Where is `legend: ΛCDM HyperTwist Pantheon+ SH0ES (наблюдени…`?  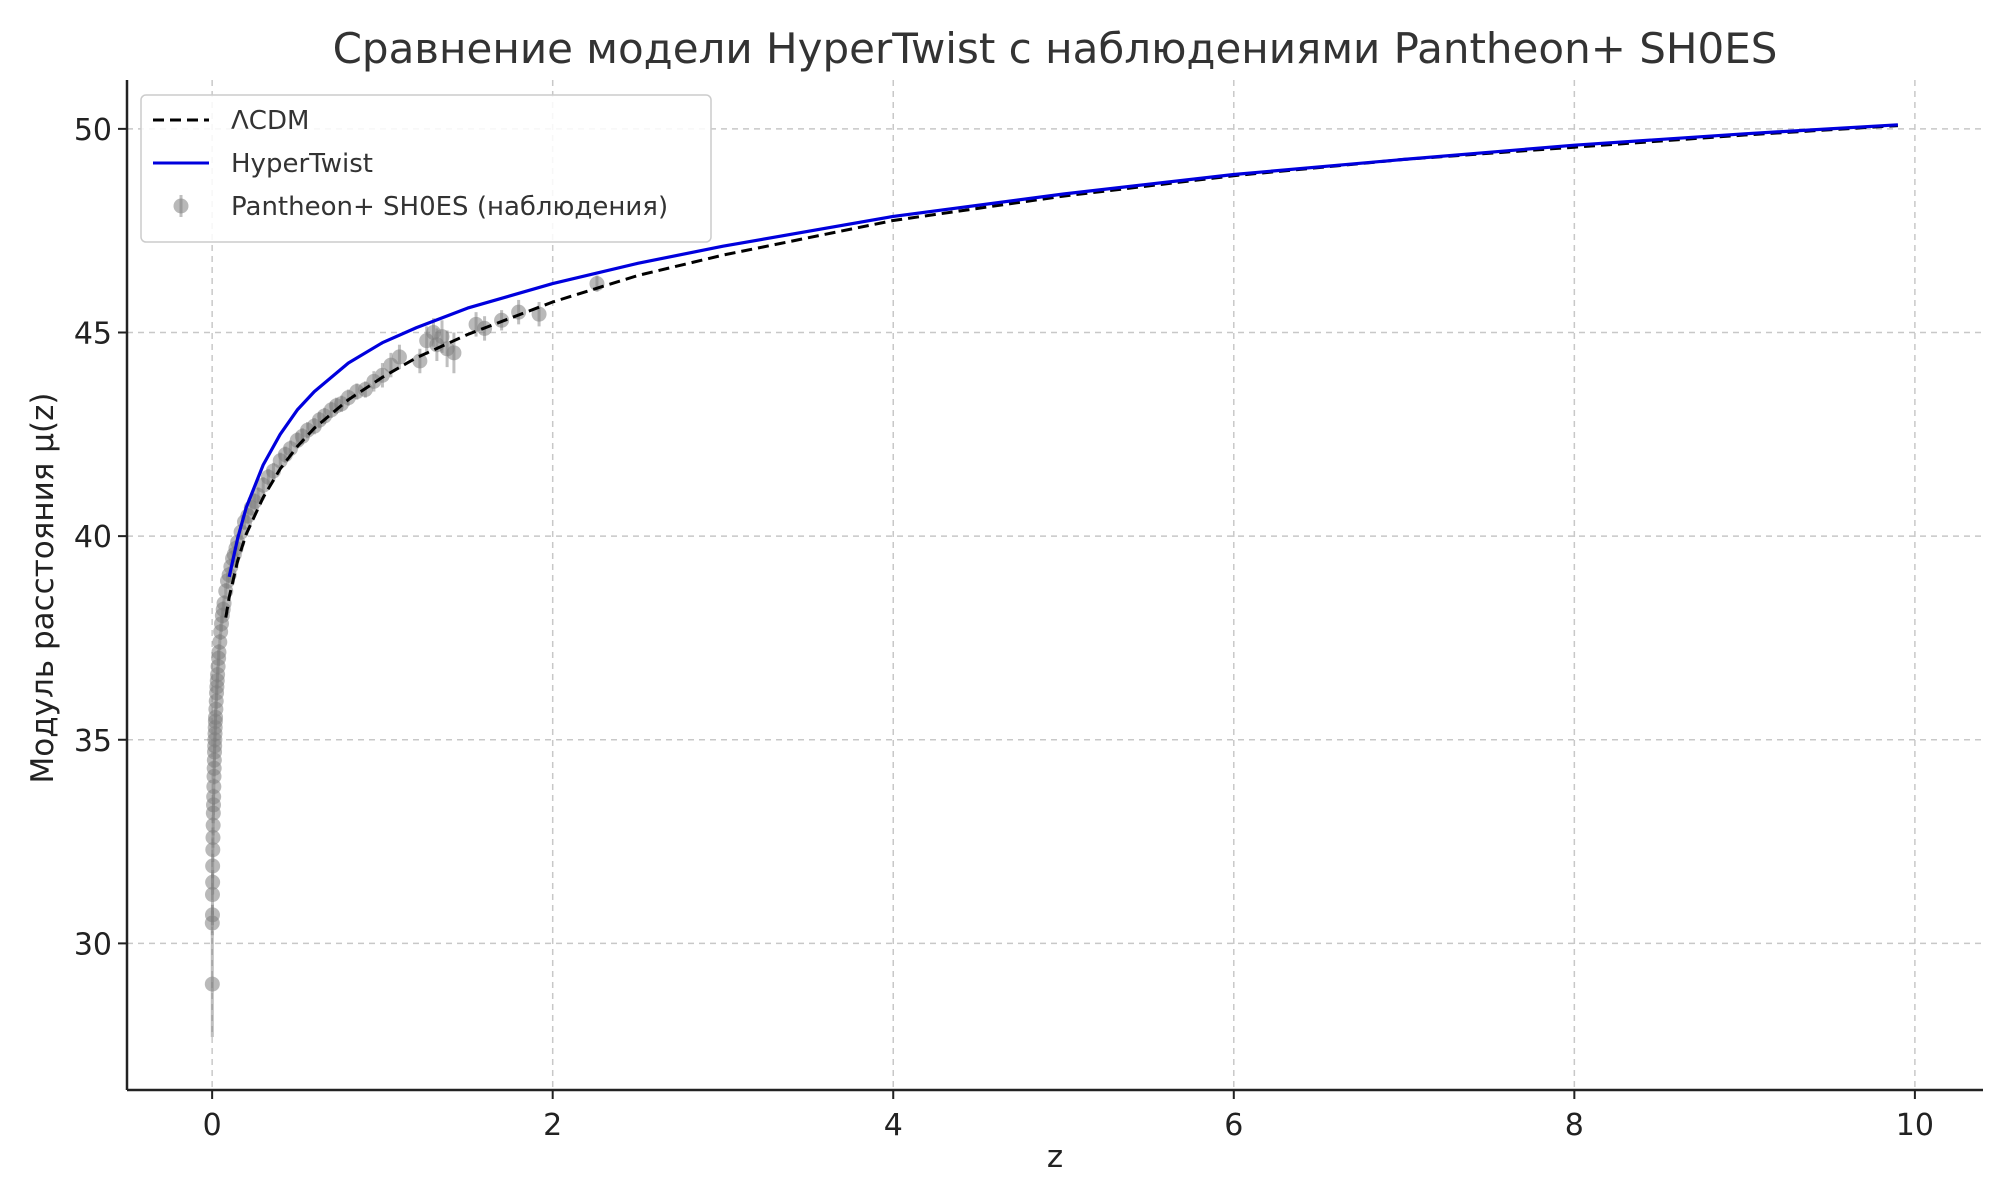 legend: ΛCDM HyperTwist Pantheon+ SH0ES (наблюдени… is located at coordinates (426, 168).